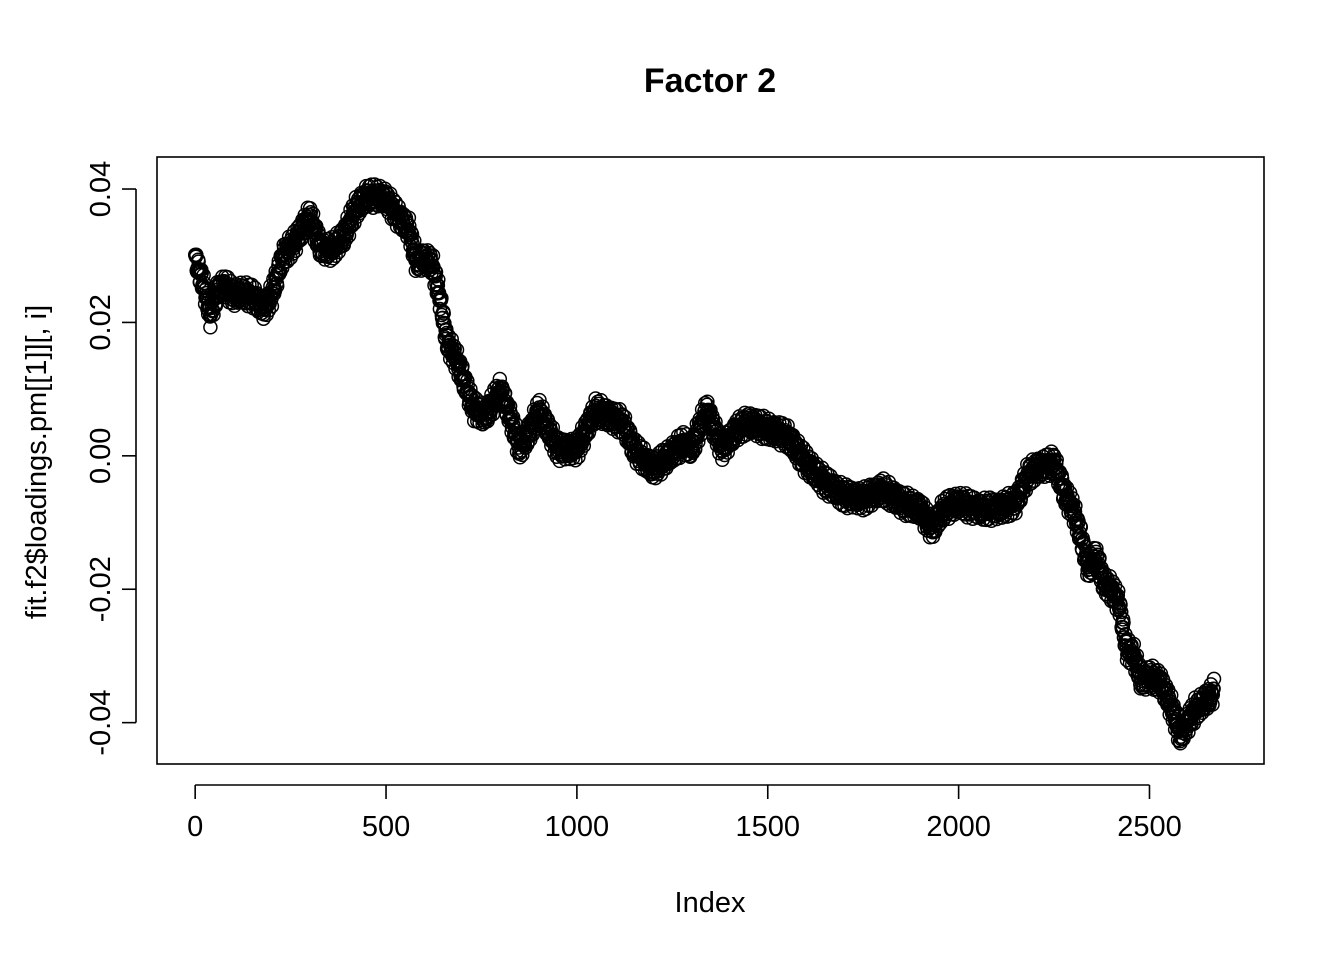 The height and width of the screenshot is (960, 1344). What do you see at coordinates (768, 827) in the screenshot?
I see `x-tick-label: 1500` at bounding box center [768, 827].